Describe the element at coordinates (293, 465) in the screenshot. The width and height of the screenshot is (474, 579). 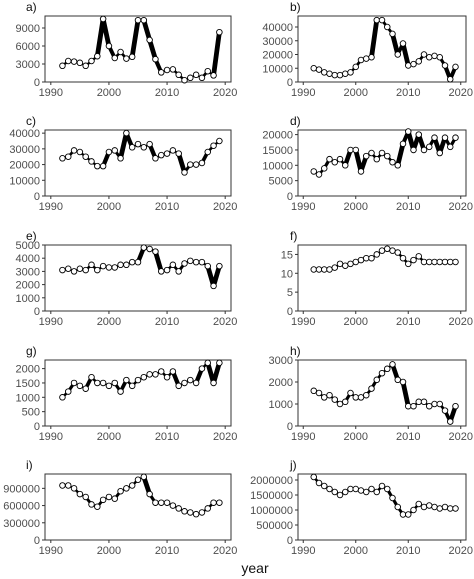
I see `panel-label: j)` at that location.